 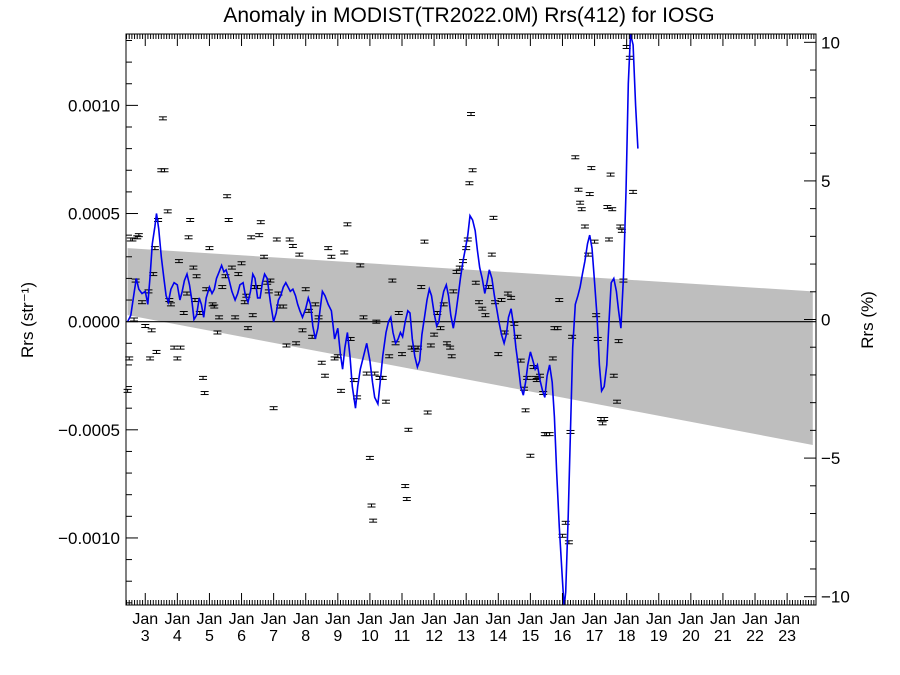 What do you see at coordinates (466, 636) in the screenshot?
I see `x-tick-year-label: 13` at bounding box center [466, 636].